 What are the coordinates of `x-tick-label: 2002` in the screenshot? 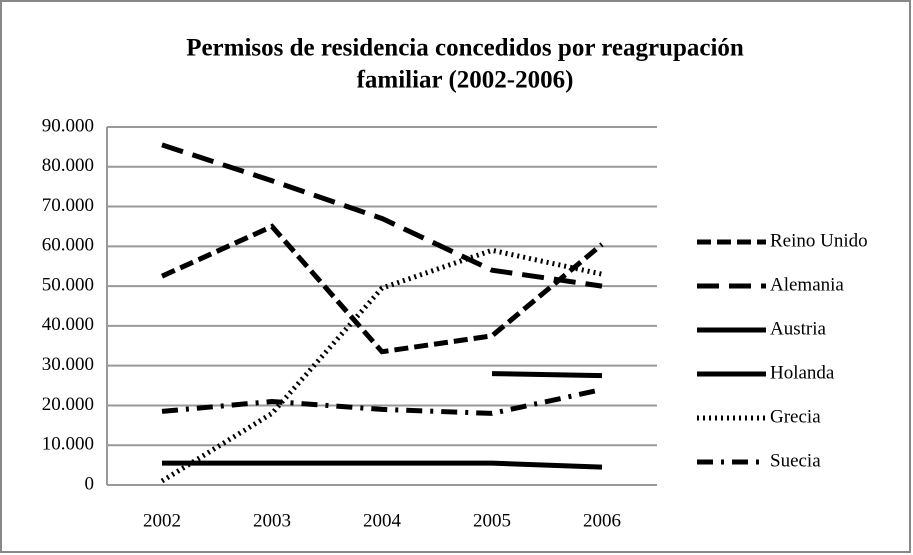 It's located at (162, 520).